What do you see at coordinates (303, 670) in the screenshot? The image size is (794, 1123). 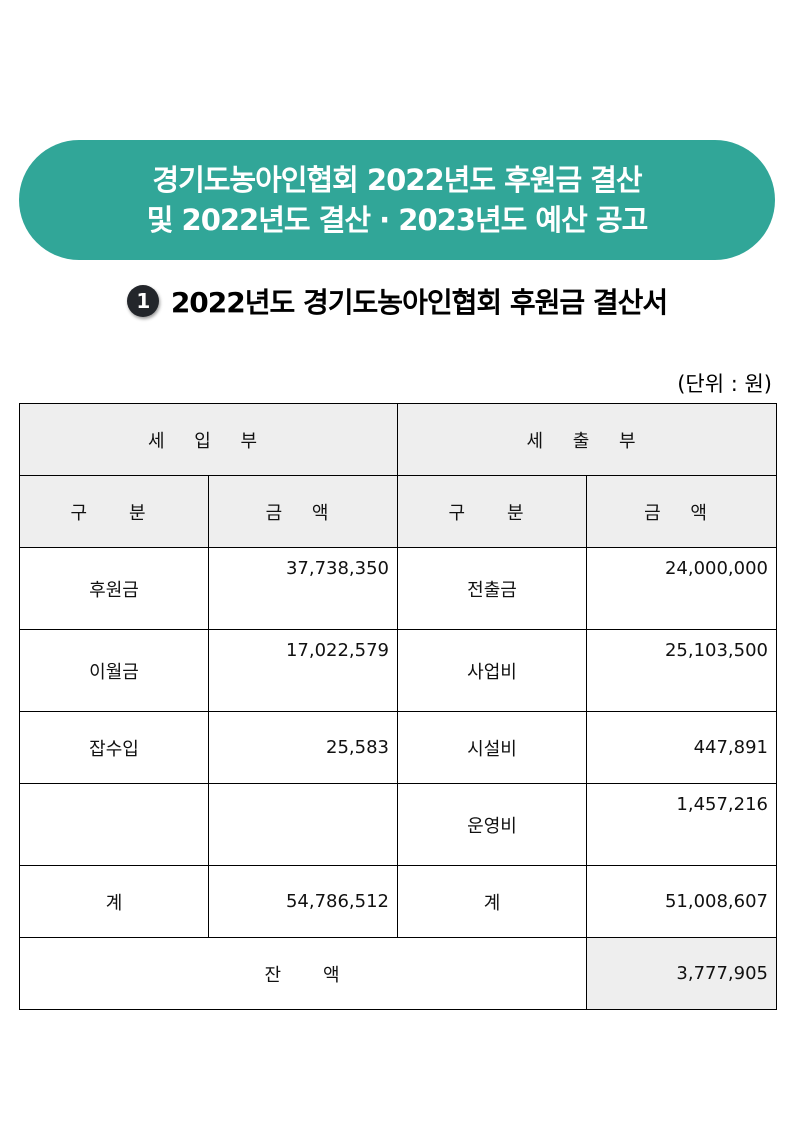 I see `income-amount: 17,022,579` at bounding box center [303, 670].